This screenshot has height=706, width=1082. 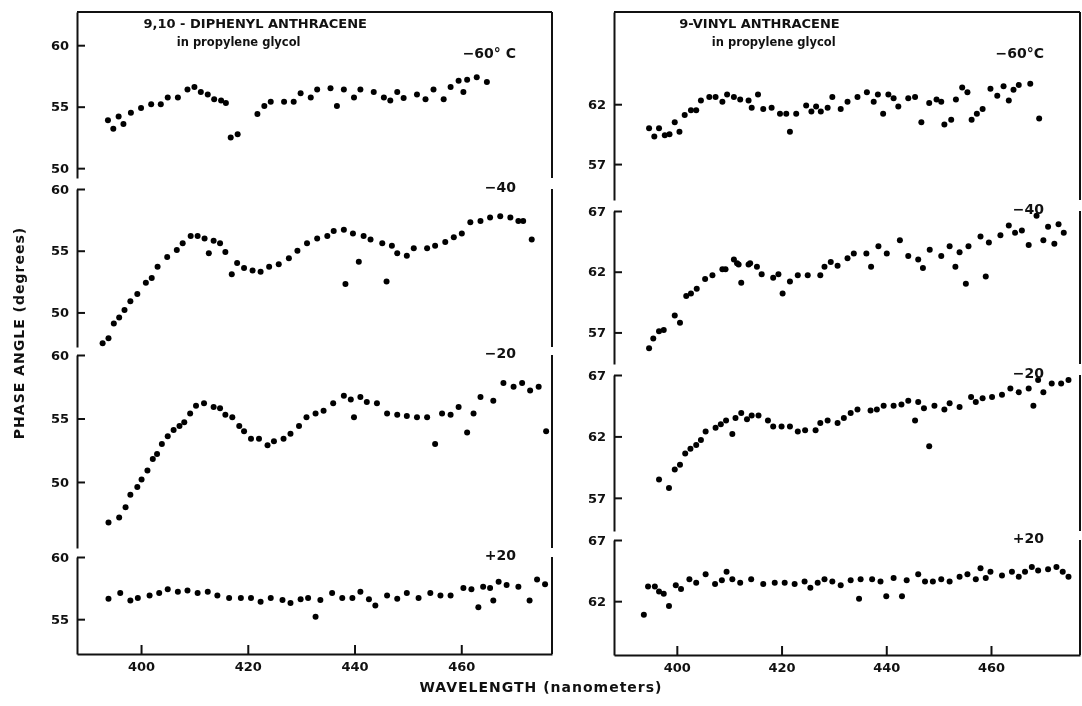 I want to click on series-label: +20, so click(x=500, y=555).